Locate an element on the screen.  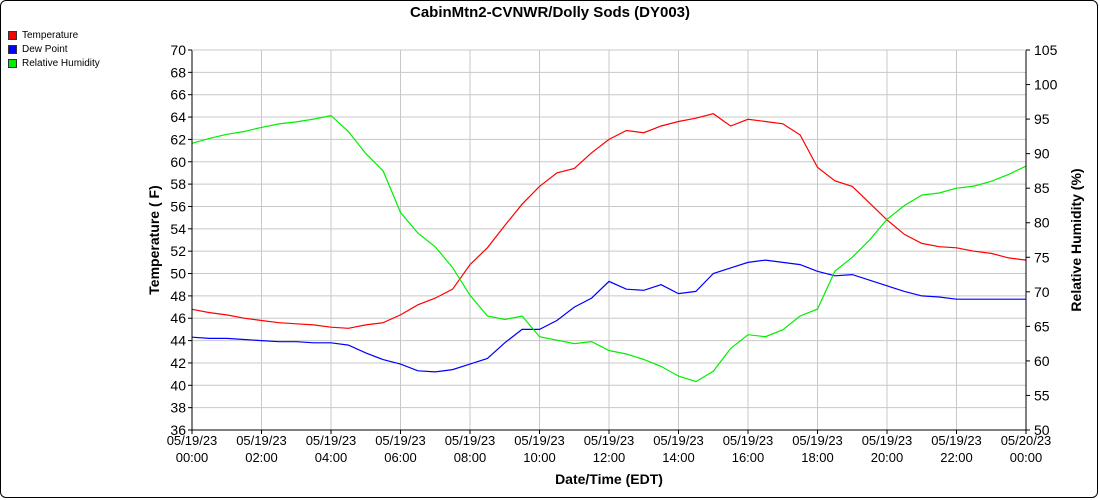
y2-tick-label: 70 is located at coordinates (1042, 292).